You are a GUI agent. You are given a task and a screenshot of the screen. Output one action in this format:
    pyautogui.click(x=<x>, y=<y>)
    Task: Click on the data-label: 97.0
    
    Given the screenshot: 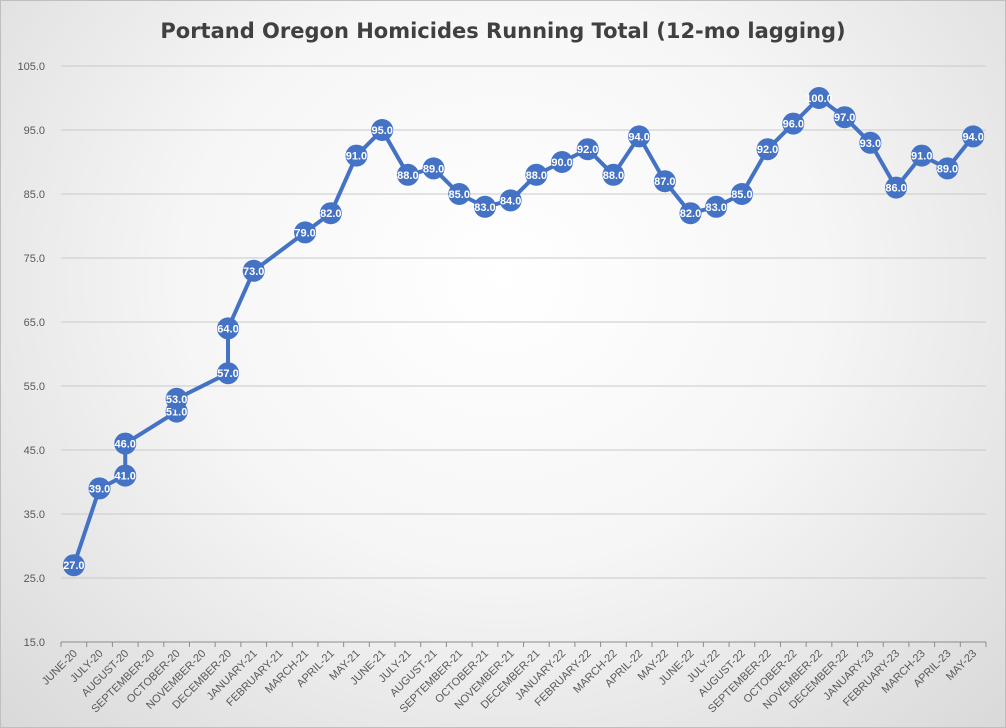 What is the action you would take?
    pyautogui.click(x=844, y=118)
    